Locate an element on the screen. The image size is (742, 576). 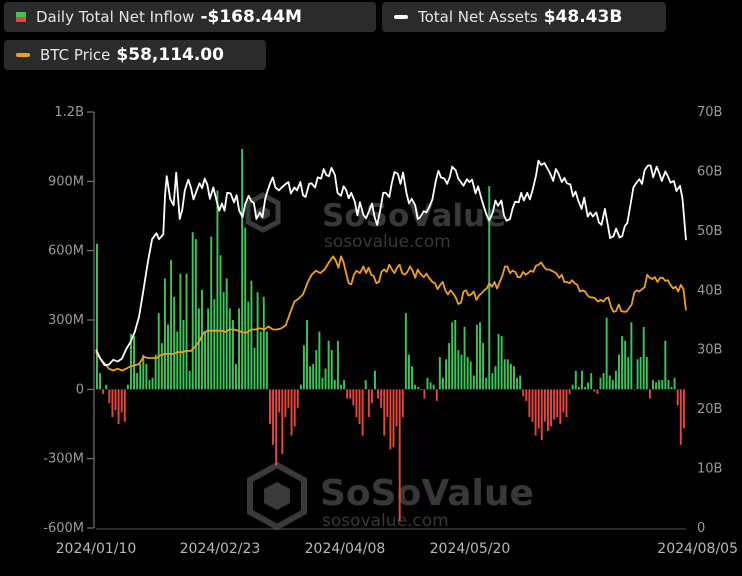
y-left-tick-label: -600M is located at coordinates (63, 528).